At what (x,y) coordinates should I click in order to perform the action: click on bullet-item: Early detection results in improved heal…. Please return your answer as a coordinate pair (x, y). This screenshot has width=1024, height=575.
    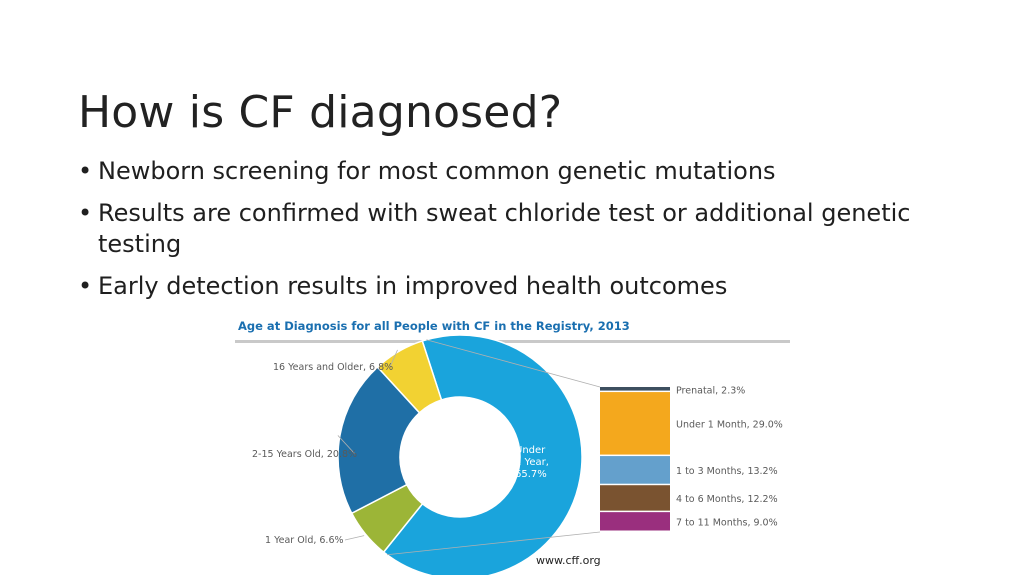
    Looking at the image, I should click on (518, 286).